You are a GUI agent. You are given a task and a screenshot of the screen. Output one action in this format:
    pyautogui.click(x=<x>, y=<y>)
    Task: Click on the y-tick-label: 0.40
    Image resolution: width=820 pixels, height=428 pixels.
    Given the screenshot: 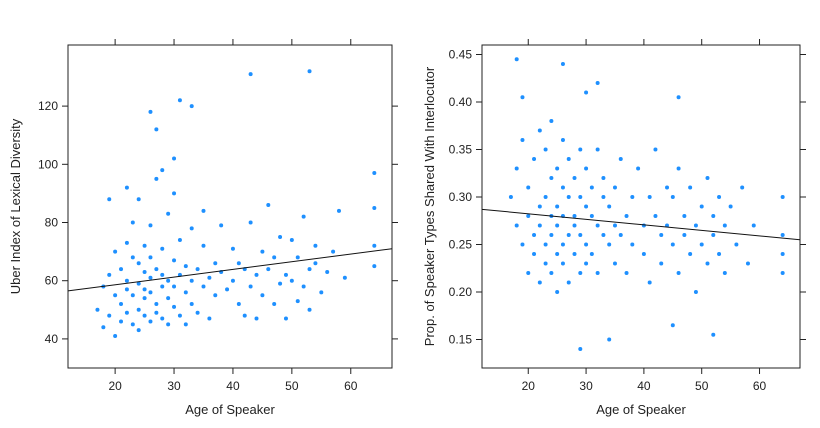 What is the action you would take?
    pyautogui.click(x=461, y=102)
    